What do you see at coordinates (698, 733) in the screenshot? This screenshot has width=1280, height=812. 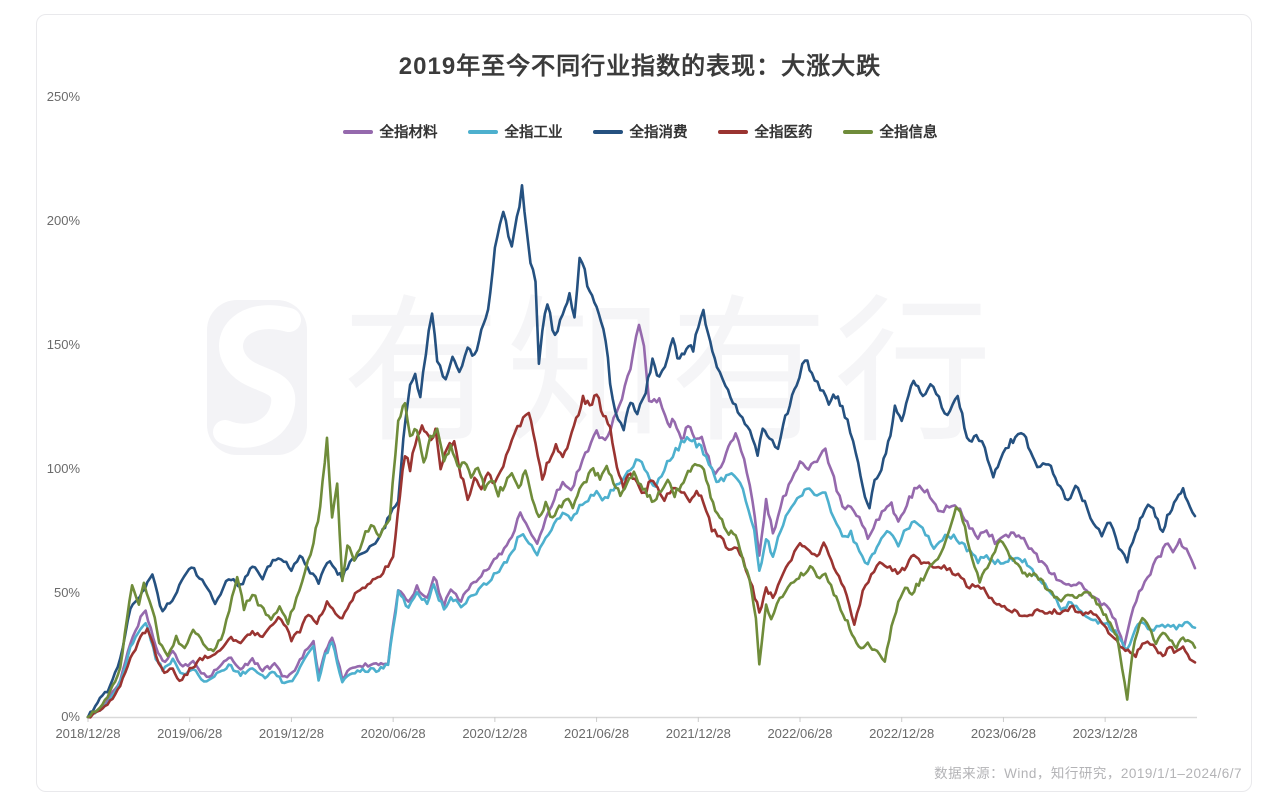 I see `x-axis-tick-label: 2021/12/28` at bounding box center [698, 733].